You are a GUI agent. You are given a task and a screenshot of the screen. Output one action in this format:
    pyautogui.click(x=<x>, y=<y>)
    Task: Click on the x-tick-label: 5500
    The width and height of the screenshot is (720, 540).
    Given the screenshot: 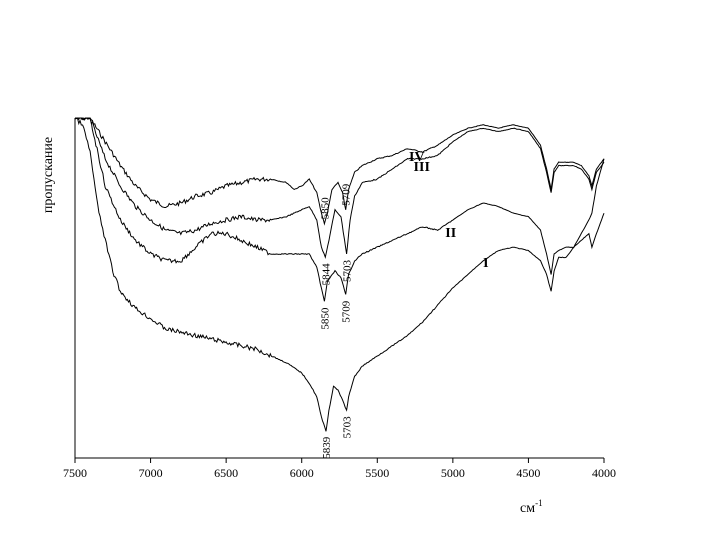 What is the action you would take?
    pyautogui.click(x=377, y=473)
    